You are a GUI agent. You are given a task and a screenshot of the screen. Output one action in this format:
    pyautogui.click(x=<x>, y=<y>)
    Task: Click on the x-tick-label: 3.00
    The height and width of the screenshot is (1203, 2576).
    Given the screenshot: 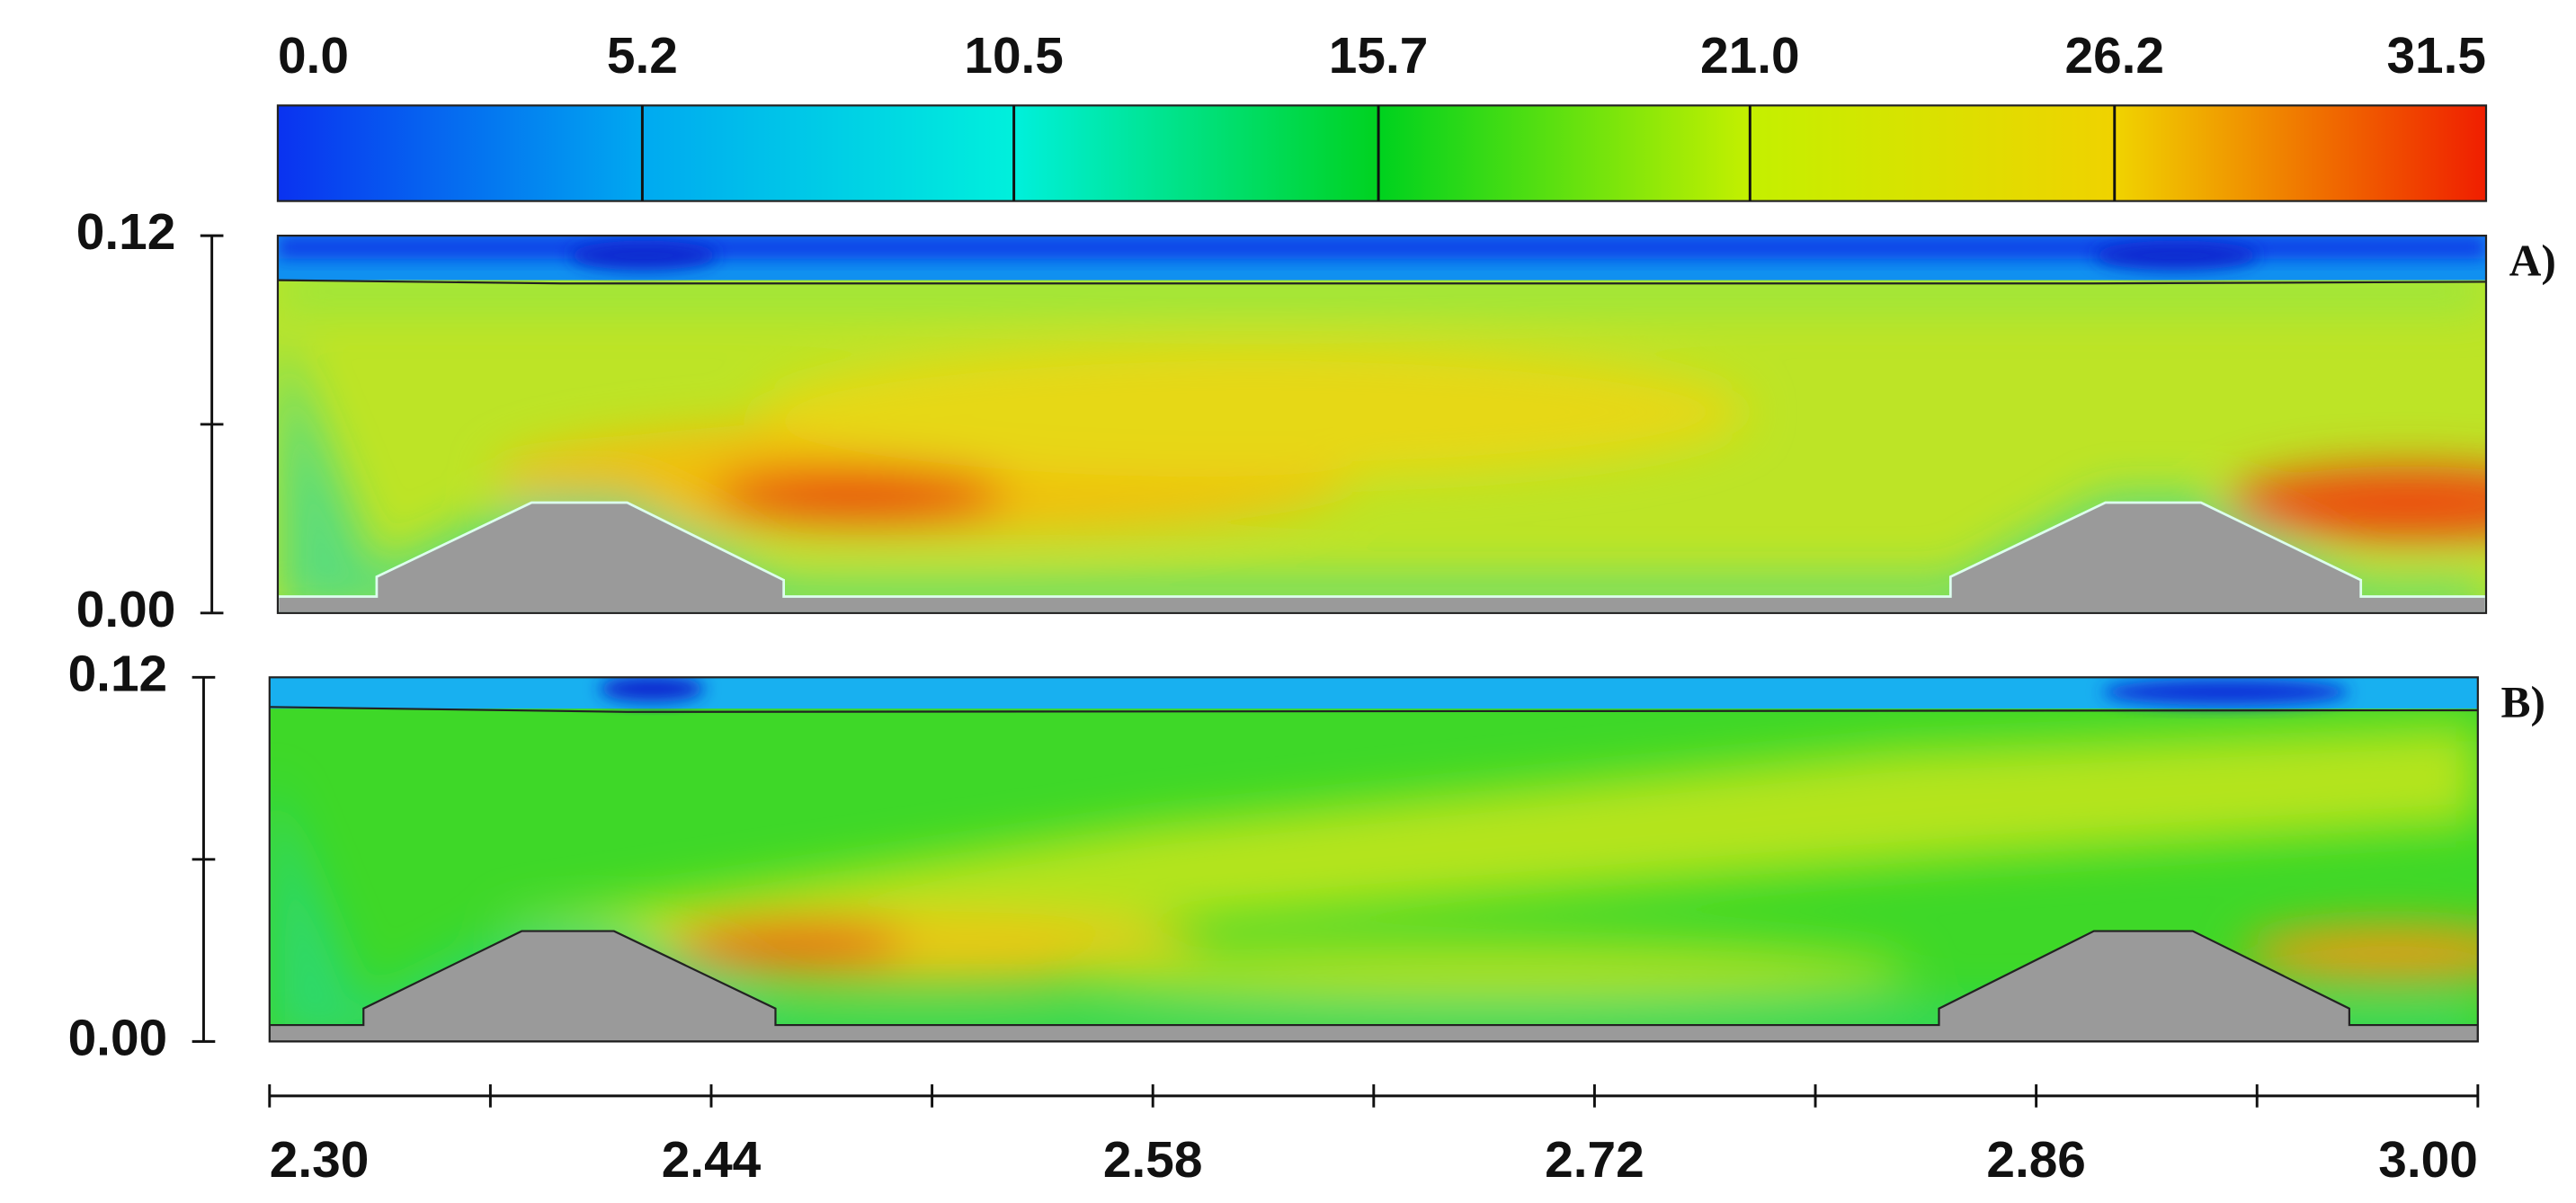 What is the action you would take?
    pyautogui.click(x=2428, y=1160)
    